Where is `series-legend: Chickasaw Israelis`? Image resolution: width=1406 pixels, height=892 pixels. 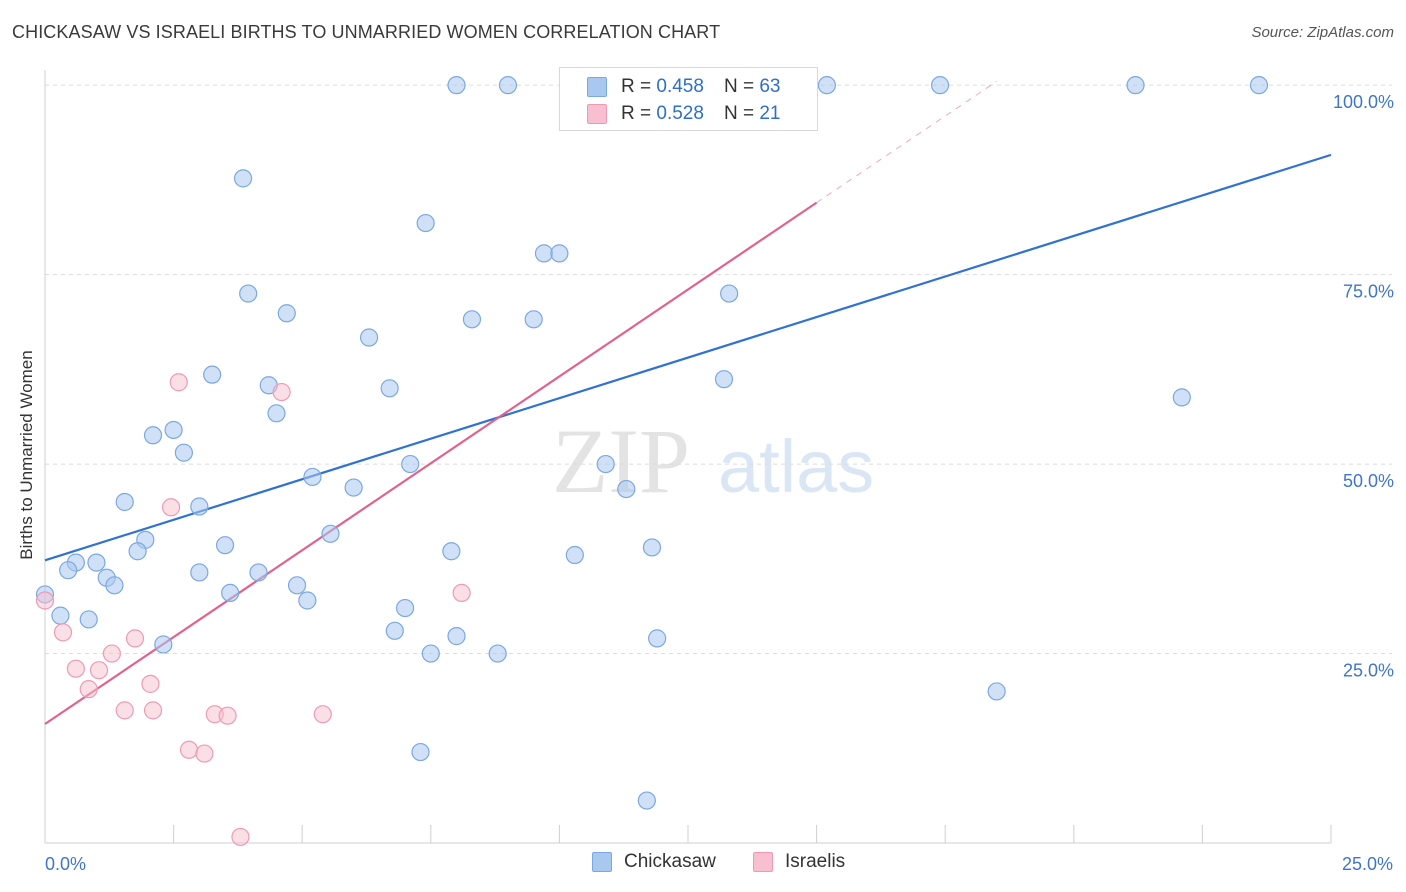 series-legend: Chickasaw Israelis is located at coordinates (703, 864).